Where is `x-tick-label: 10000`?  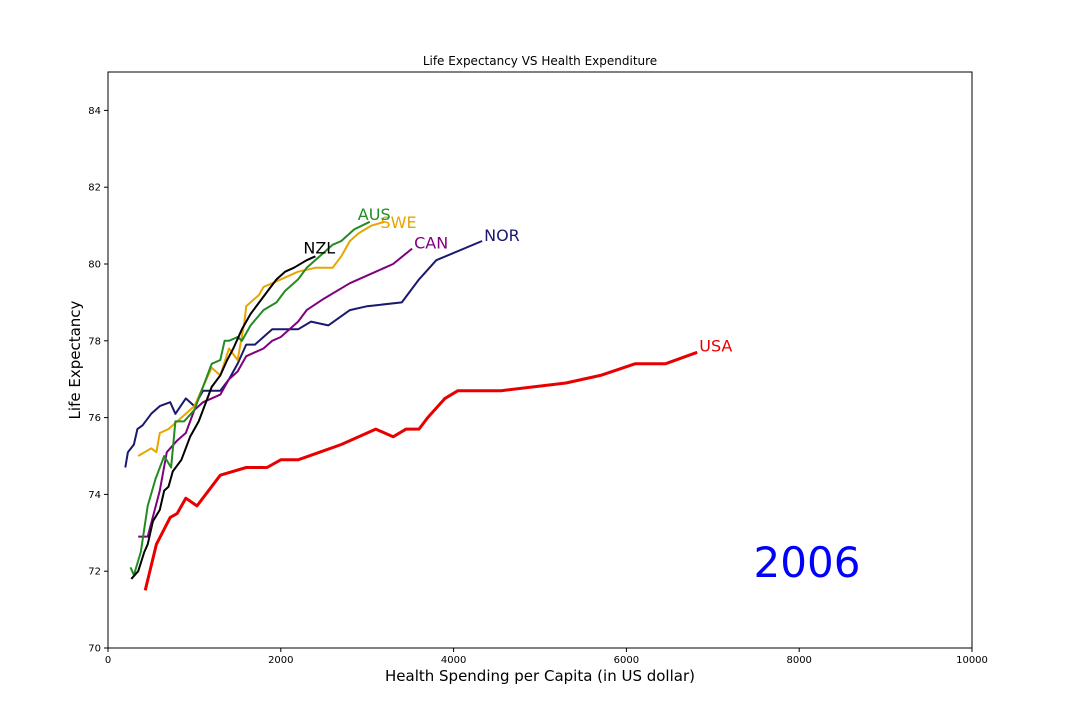
x-tick-label: 10000 is located at coordinates (972, 660).